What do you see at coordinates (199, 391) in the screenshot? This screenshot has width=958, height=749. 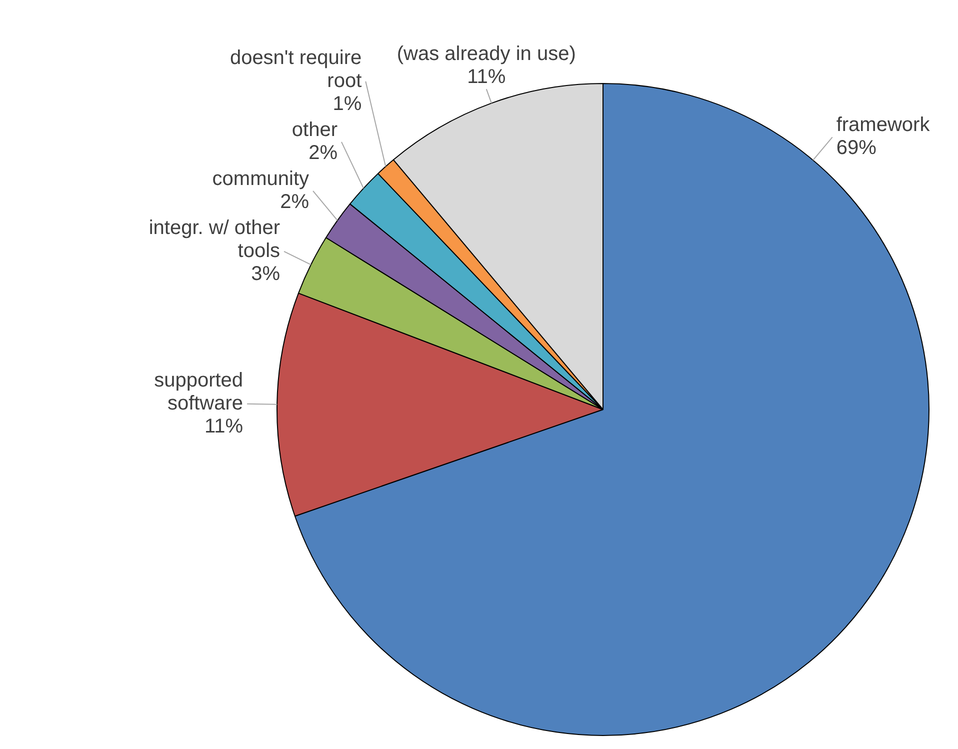 I see `slice-label: supported software` at bounding box center [199, 391].